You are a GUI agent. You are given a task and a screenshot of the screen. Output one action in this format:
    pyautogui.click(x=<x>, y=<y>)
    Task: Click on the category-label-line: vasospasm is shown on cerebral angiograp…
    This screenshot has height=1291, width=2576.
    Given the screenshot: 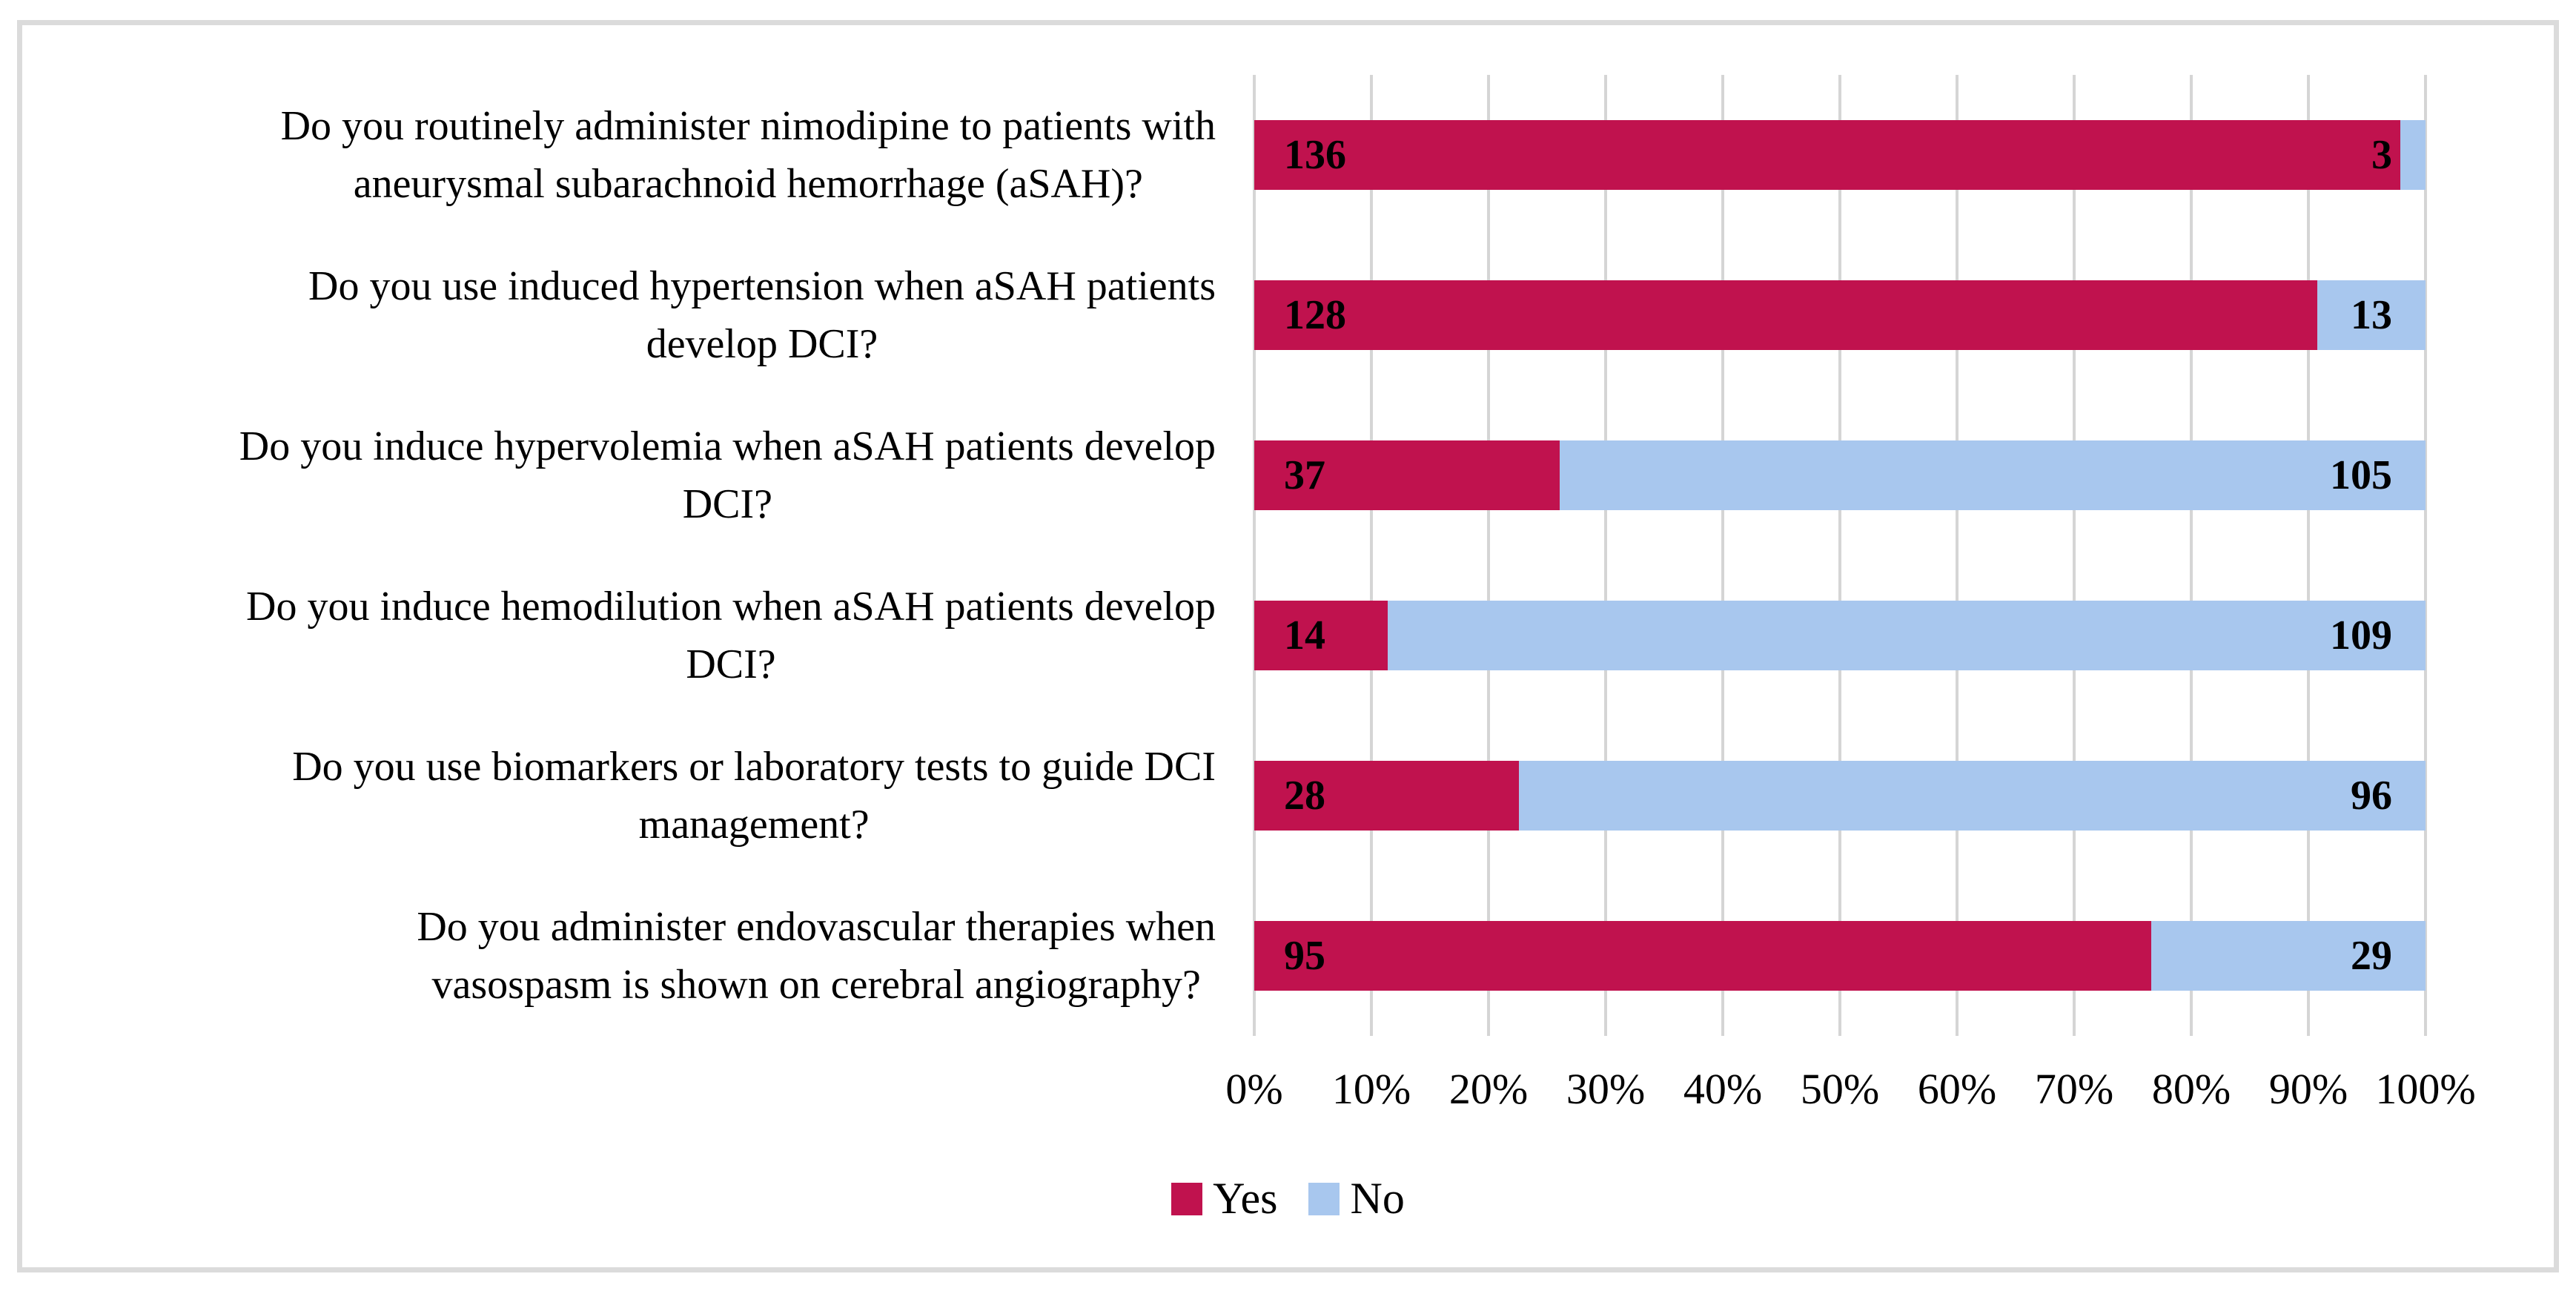 What is the action you would take?
    pyautogui.click(x=816, y=985)
    